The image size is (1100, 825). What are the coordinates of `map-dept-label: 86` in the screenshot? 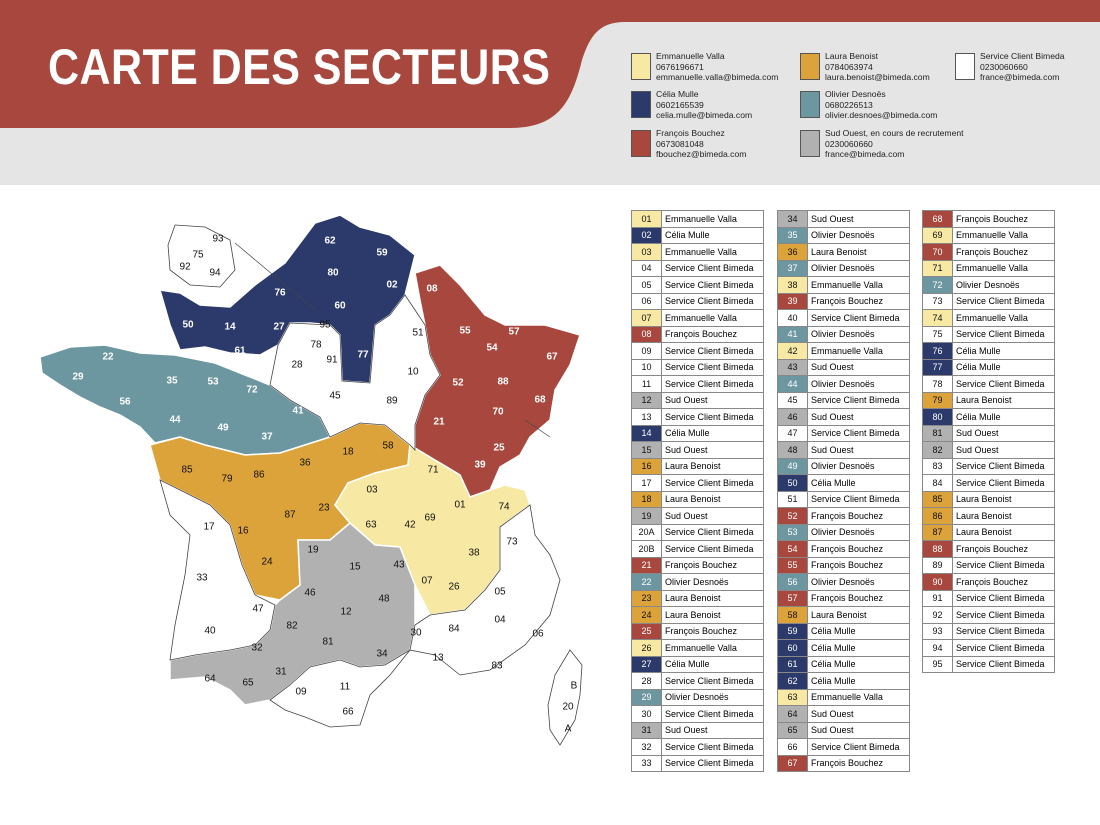 It's located at (259, 475).